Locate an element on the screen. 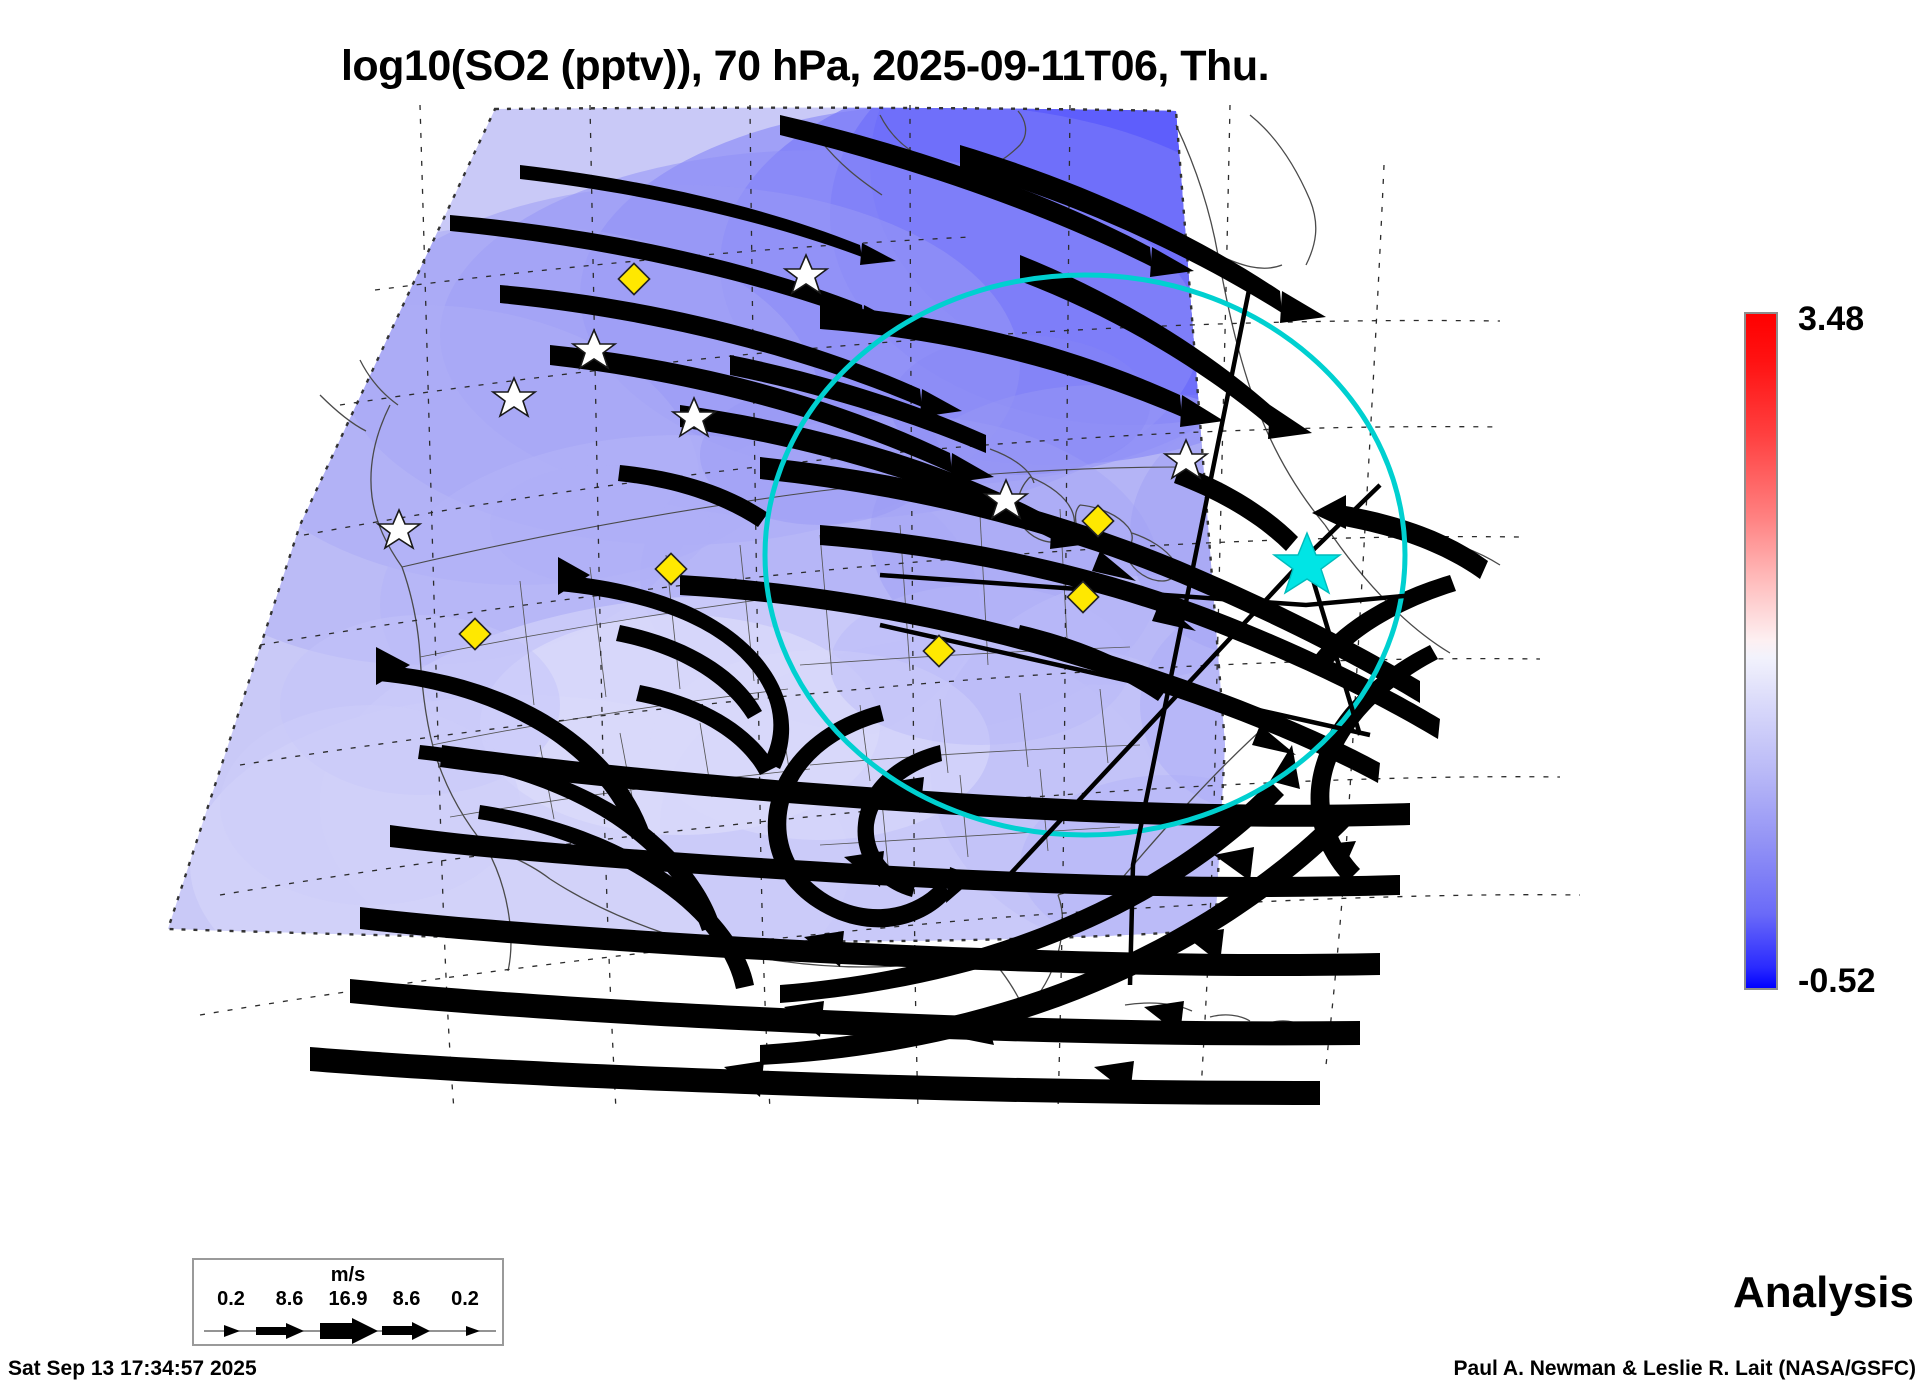 The width and height of the screenshot is (1926, 1394). colorbar is located at coordinates (1761, 651).